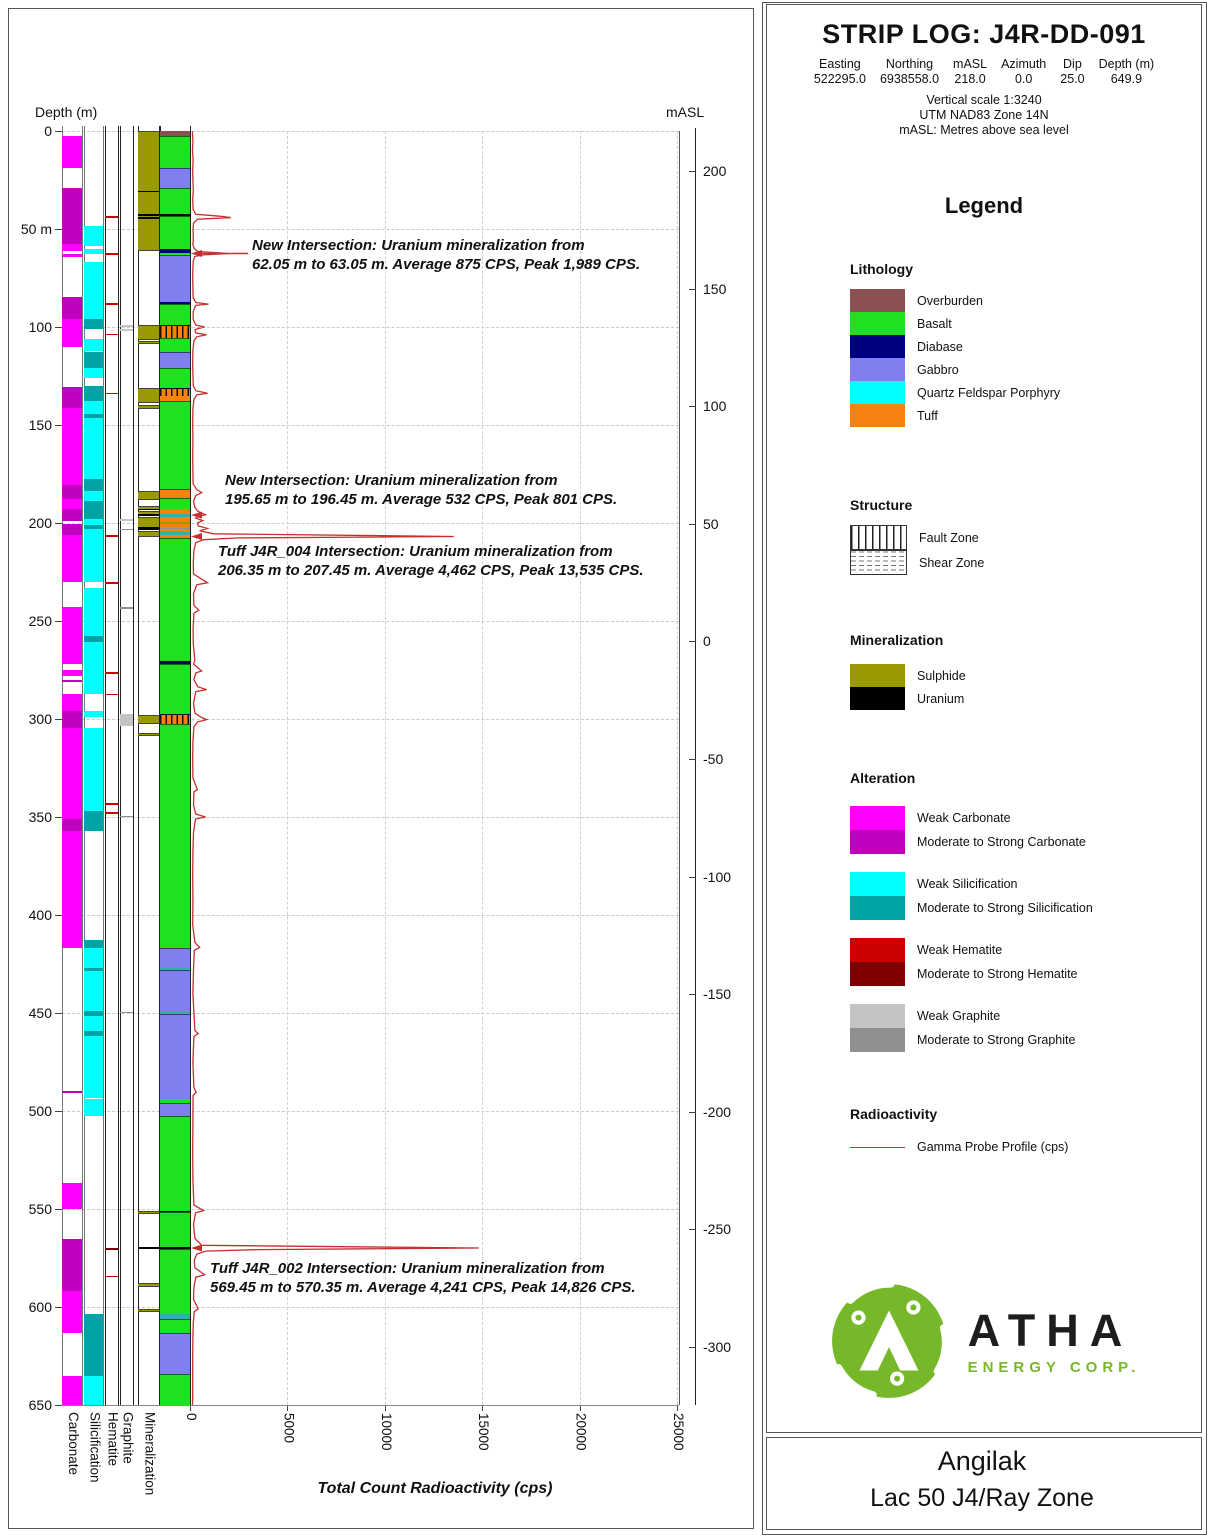  Describe the element at coordinates (48, 131) in the screenshot. I see `depth-tick-label: 0` at that location.